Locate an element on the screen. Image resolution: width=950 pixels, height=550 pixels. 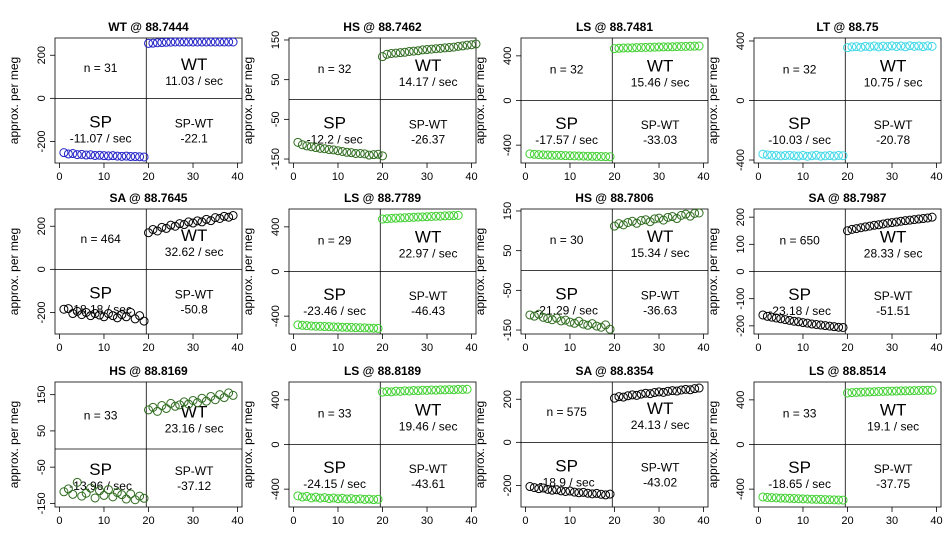
sample-count-label: n = 30 is located at coordinates (567, 240).